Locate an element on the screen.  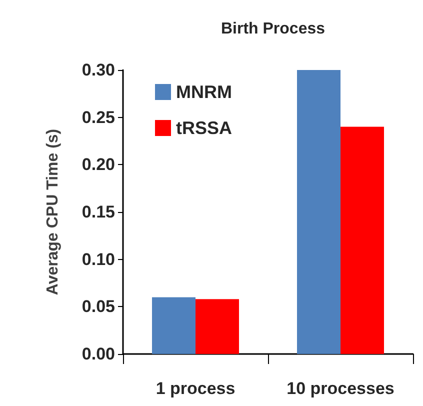
y-tick-label: 0.30 is located at coordinates (98, 70).